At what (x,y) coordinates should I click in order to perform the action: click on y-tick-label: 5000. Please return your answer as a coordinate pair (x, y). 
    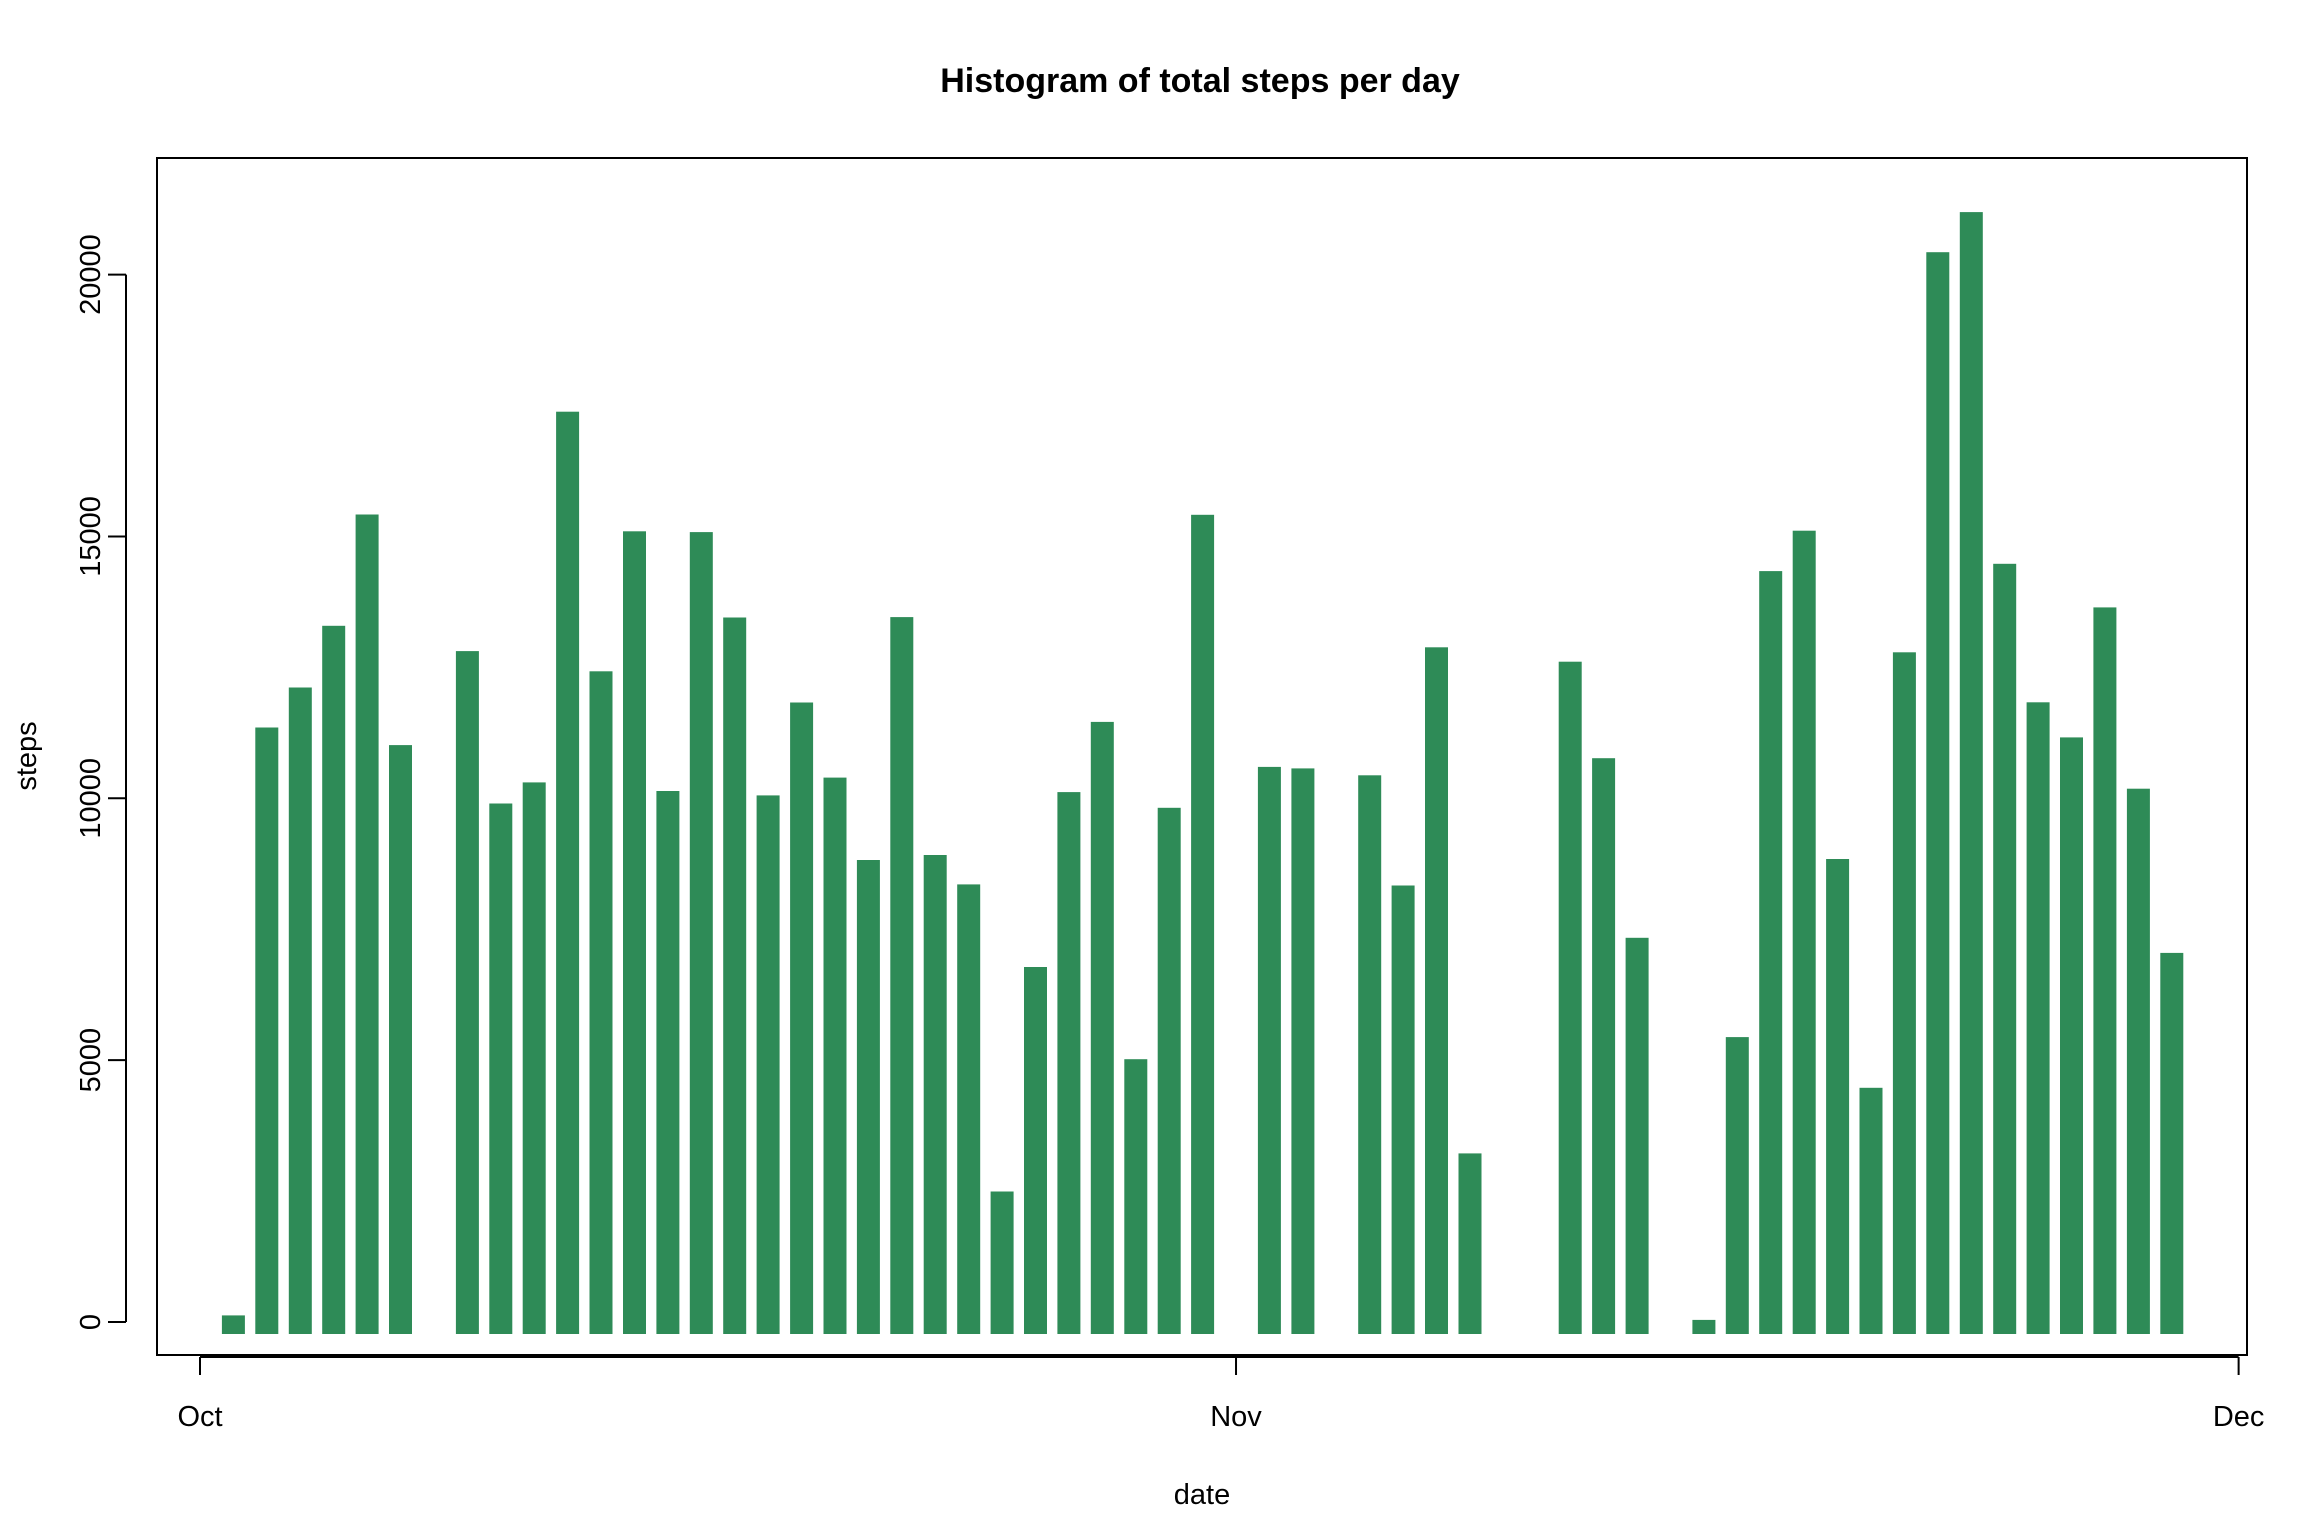
    Looking at the image, I should click on (91, 1060).